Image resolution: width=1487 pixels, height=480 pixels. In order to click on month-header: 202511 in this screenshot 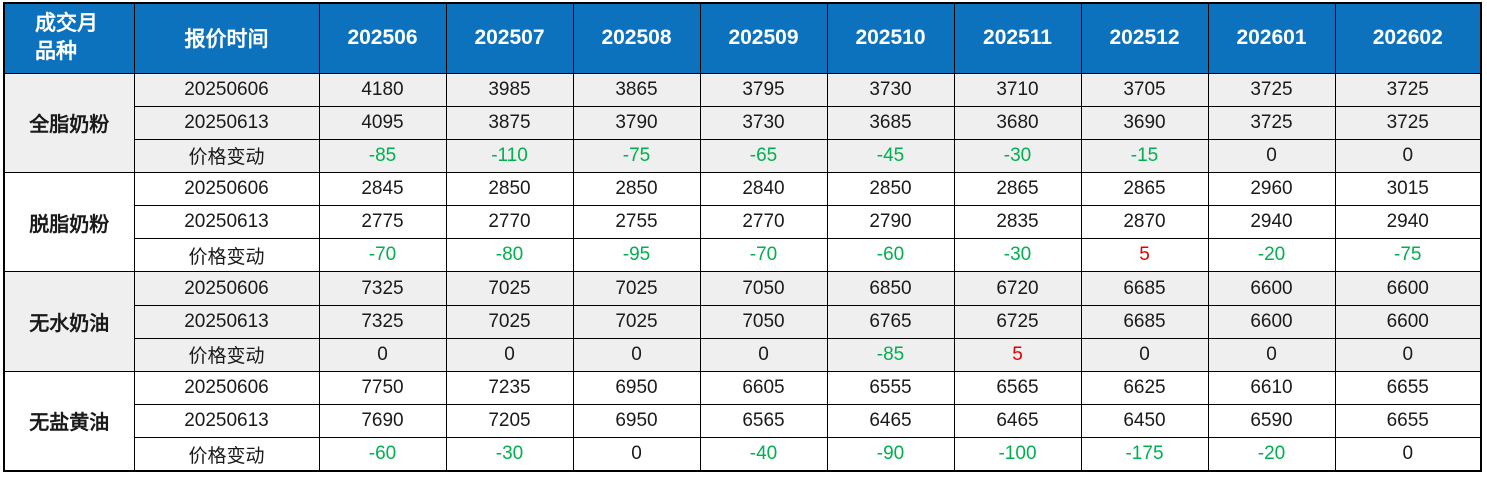, I will do `click(1017, 38)`.